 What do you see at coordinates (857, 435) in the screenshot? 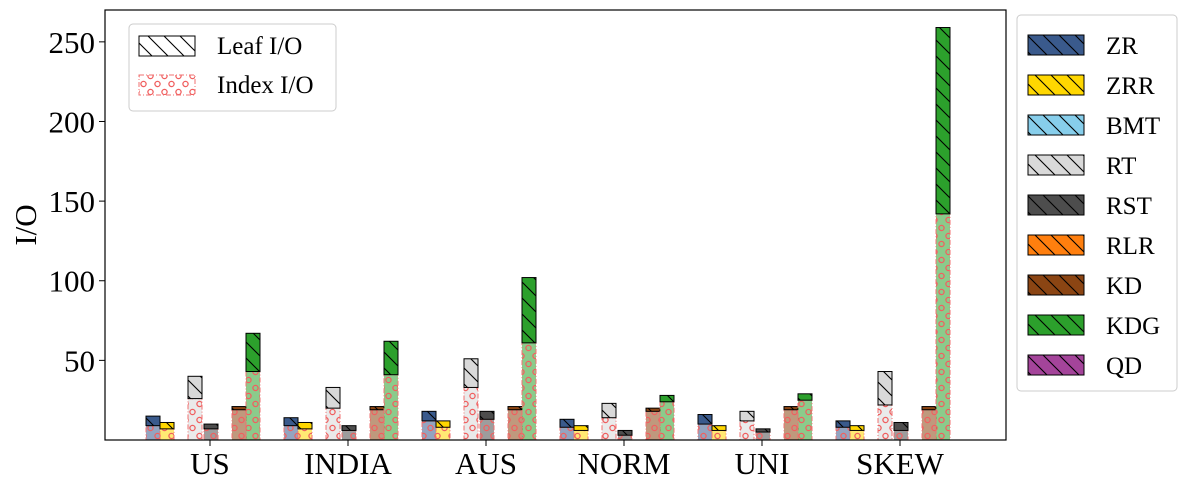
I see `index-hatch-zrr-skew` at bounding box center [857, 435].